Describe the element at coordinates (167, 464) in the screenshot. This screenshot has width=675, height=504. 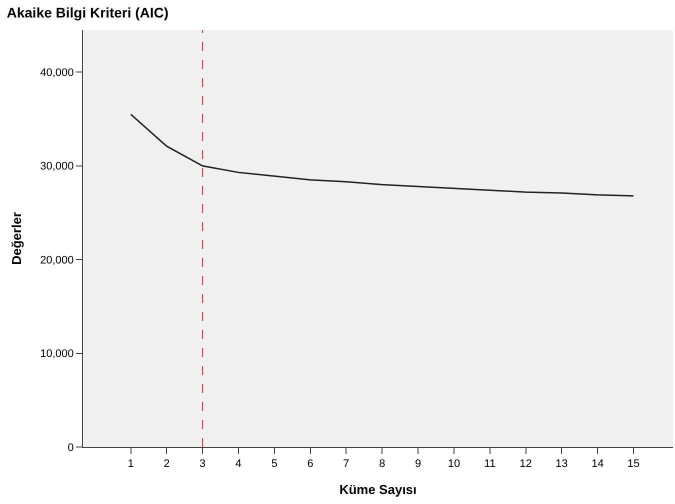
I see `x-tick-label: 2` at that location.